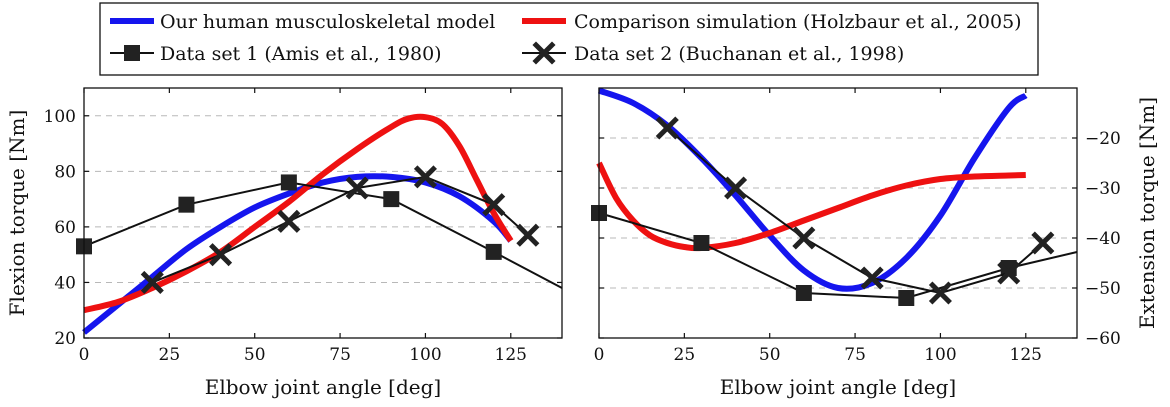 The height and width of the screenshot is (407, 1170). I want to click on flexion-x-tick-label: 50, so click(255, 355).